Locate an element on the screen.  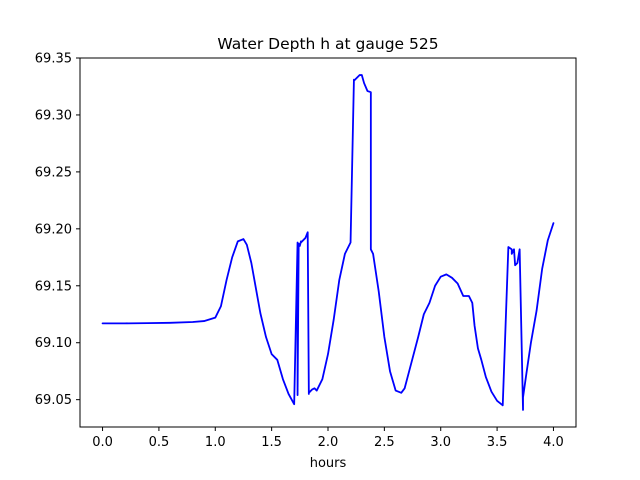
x-axis-label: hours is located at coordinates (328, 463).